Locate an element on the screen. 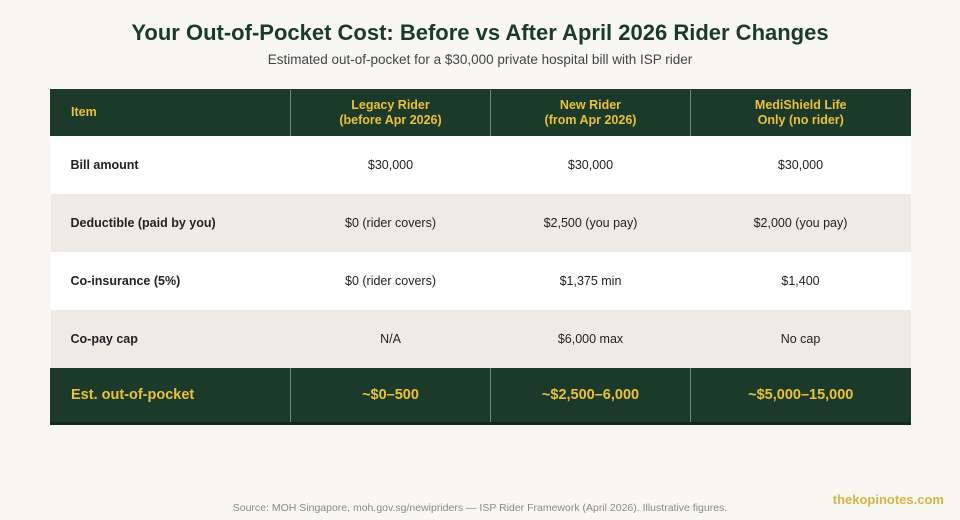  row-label: Co-insurance (5%) is located at coordinates (125, 280).